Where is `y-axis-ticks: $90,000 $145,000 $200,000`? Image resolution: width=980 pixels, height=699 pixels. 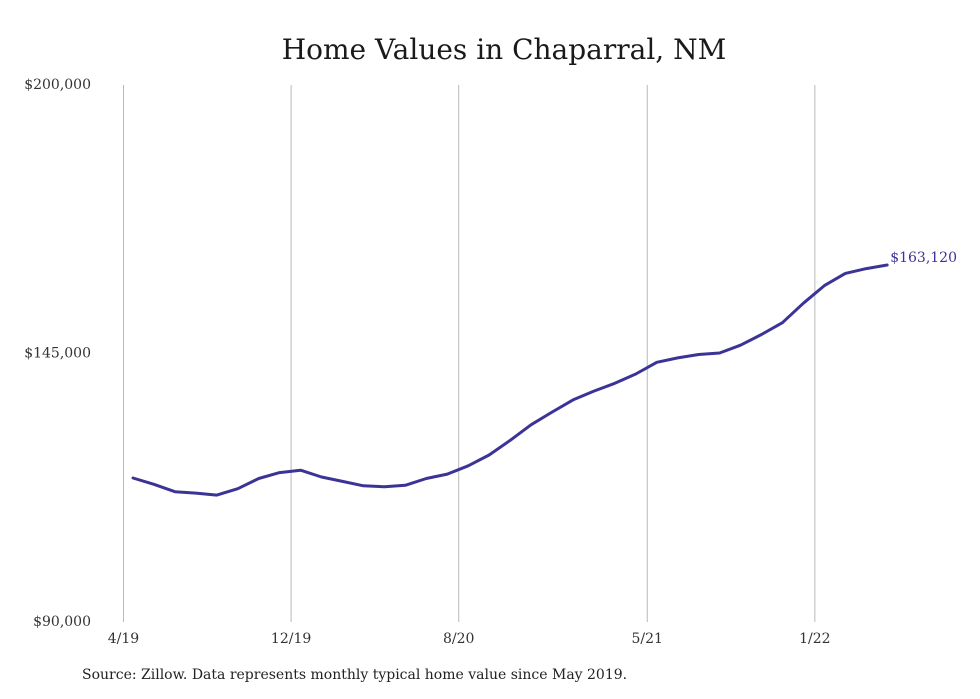
y-axis-ticks: $90,000 $145,000 $200,000 is located at coordinates (57, 353).